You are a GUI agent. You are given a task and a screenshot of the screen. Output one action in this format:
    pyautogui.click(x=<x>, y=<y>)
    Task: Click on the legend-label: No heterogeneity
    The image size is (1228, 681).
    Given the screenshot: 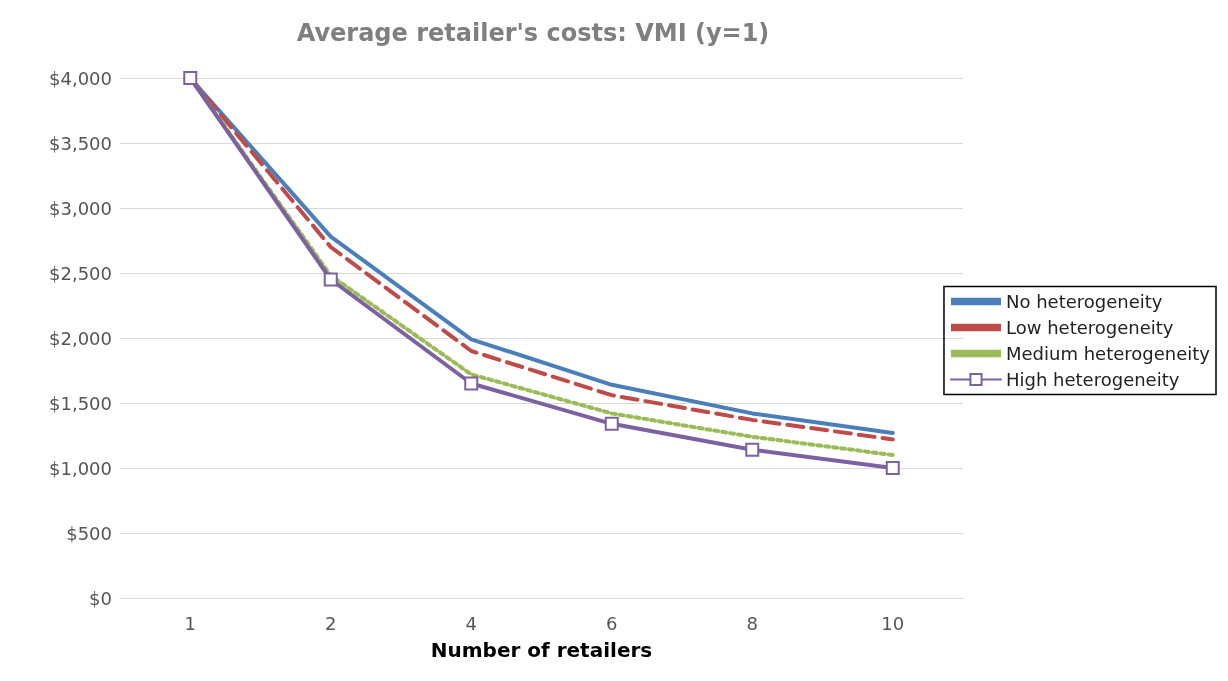 What is the action you would take?
    pyautogui.click(x=1084, y=301)
    